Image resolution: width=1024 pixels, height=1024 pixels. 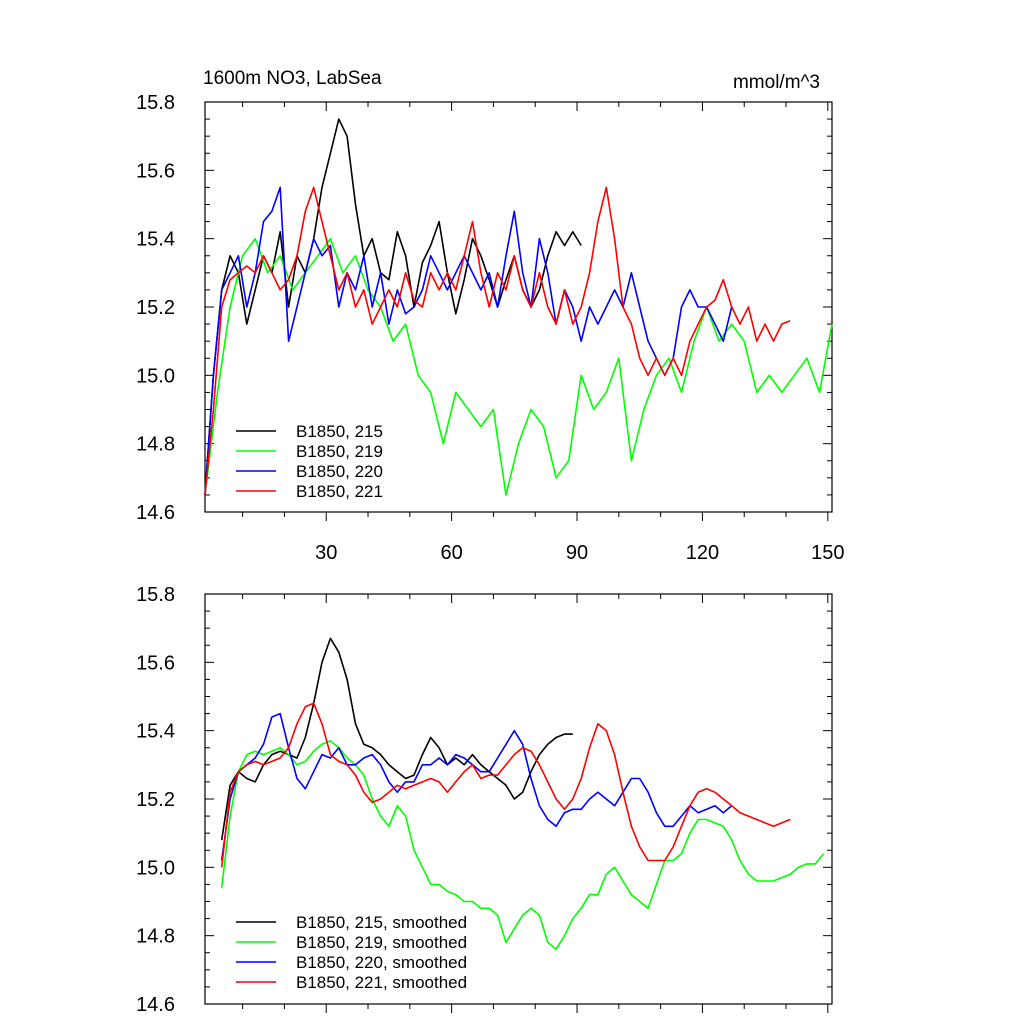 I want to click on legend-label: B1850, 219, so click(x=339, y=451).